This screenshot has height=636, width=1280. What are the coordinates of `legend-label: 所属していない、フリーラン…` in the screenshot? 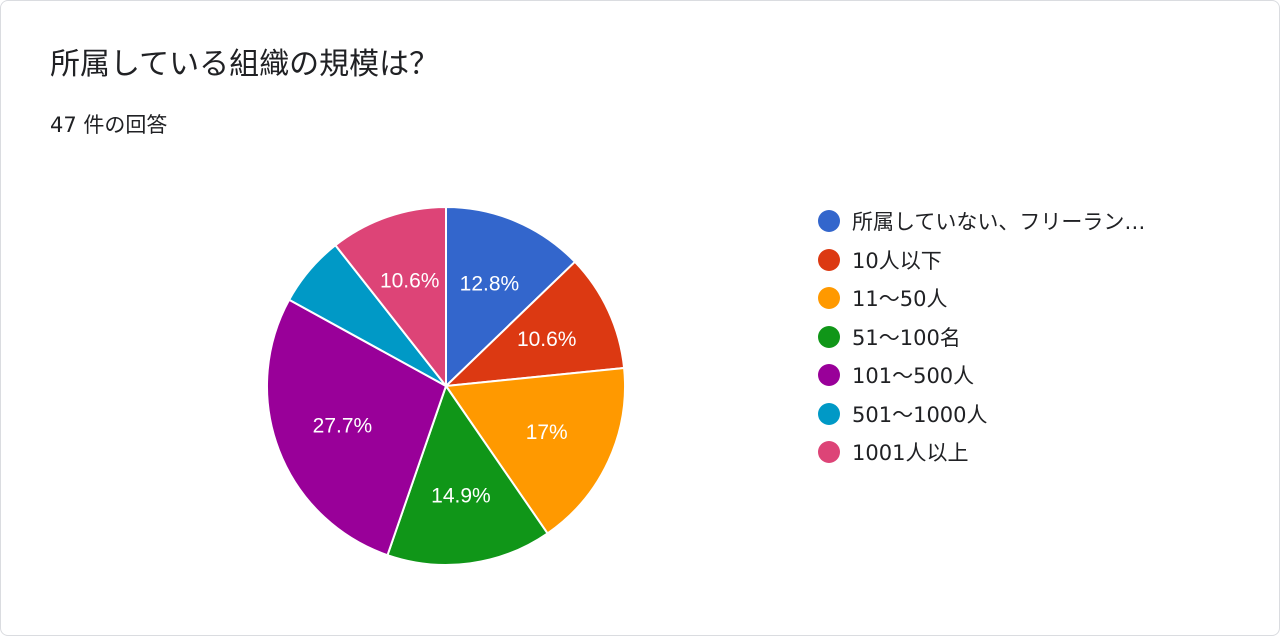 It's located at (999, 222).